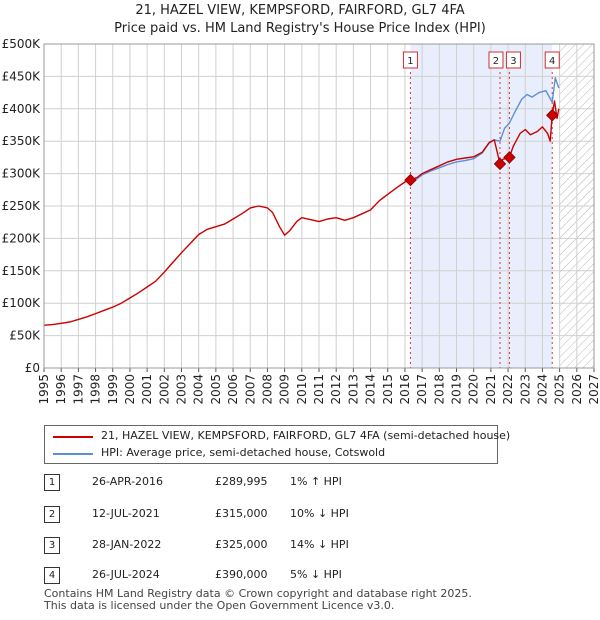 This screenshot has height=620, width=600. I want to click on sale-1-marker, so click(410, 180).